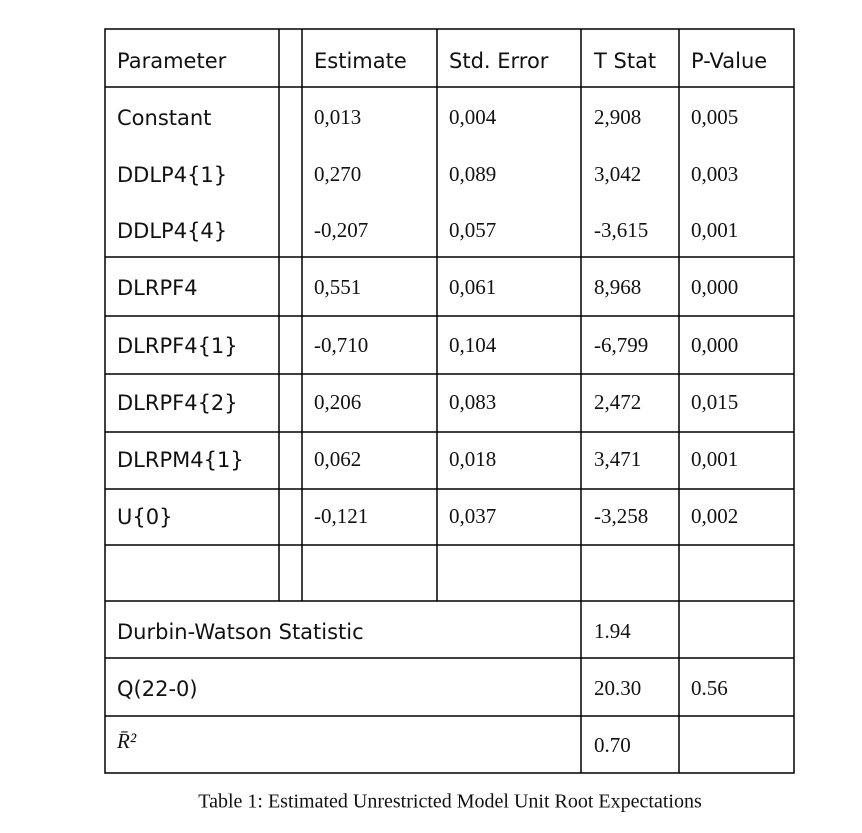  I want to click on value-cell: 0,089, so click(472, 174).